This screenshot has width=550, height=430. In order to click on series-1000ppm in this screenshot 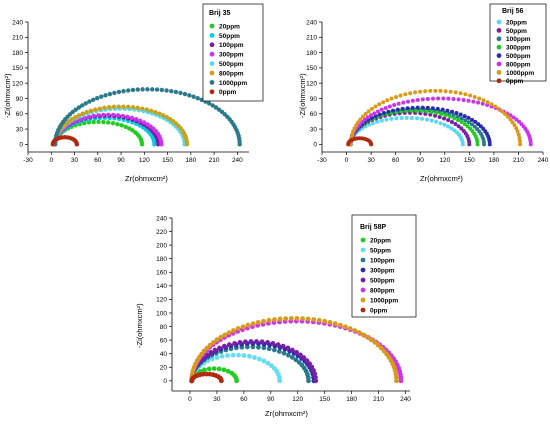, I will do `click(294, 350)`.